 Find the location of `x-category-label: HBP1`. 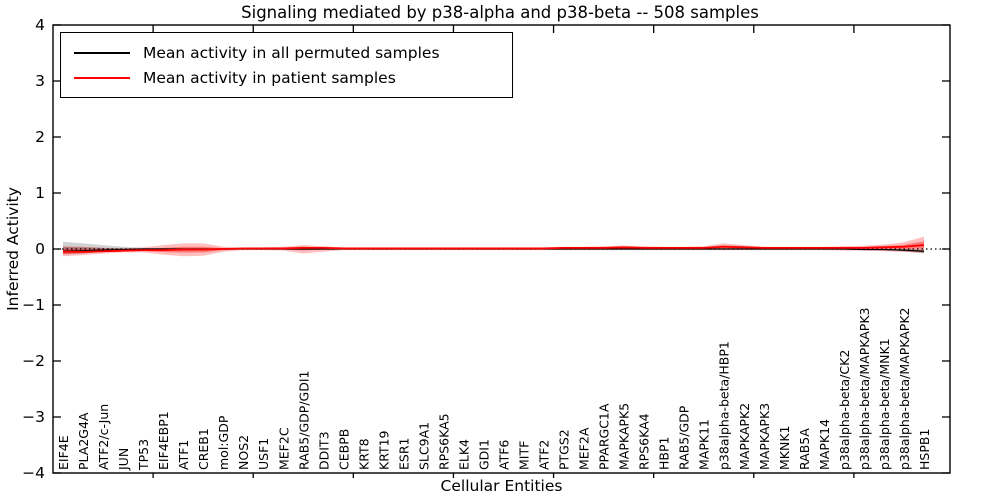

x-category-label: HBP1 is located at coordinates (664, 453).